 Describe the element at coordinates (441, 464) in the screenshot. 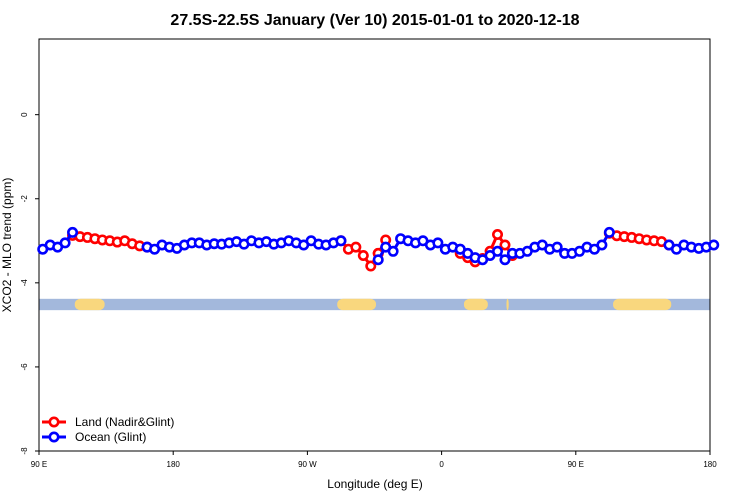

I see `x-tick-label-3: 0` at that location.